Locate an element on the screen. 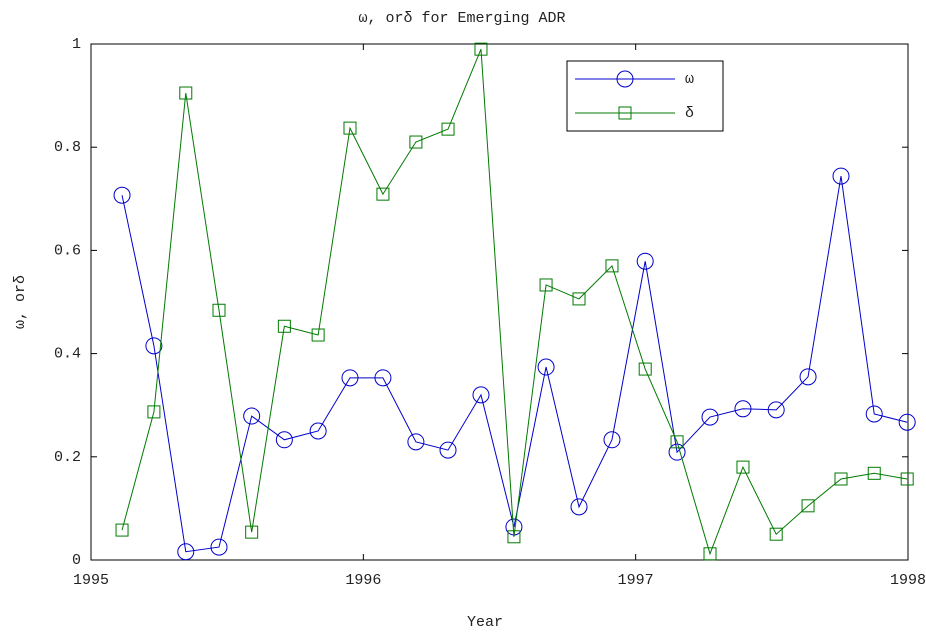 The image size is (926, 633). x-tick-label: 1997 is located at coordinates (636, 580).